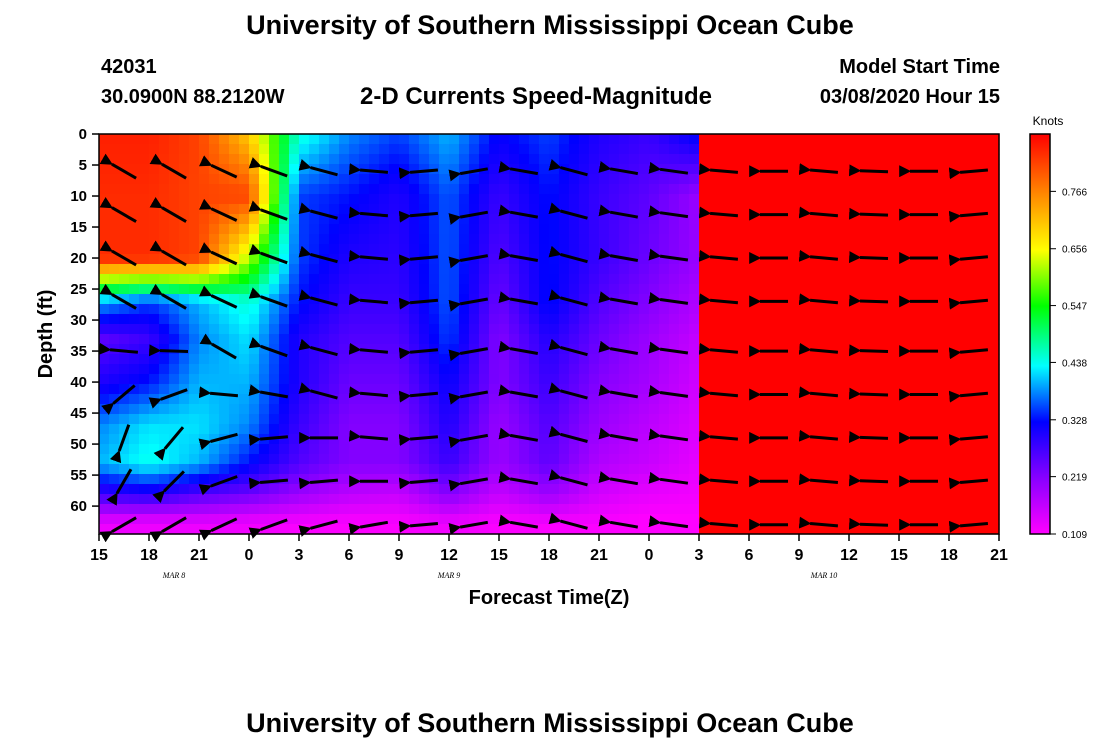 The height and width of the screenshot is (750, 1100). Describe the element at coordinates (173, 575) in the screenshot. I see `date-label: MAR 8` at that location.